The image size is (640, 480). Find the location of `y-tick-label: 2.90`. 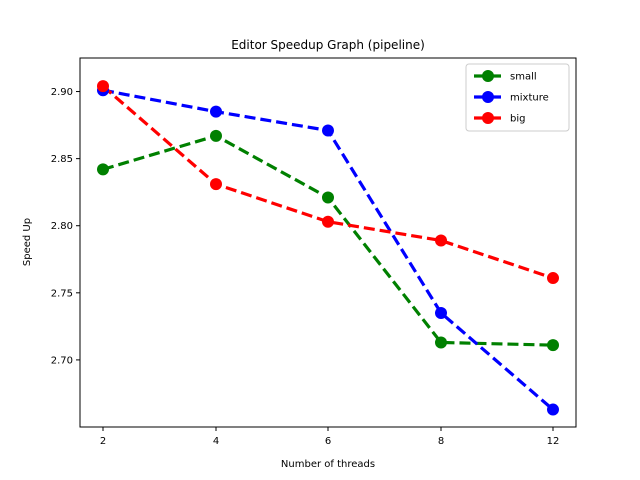

y-tick-label: 2.90 is located at coordinates (62, 92).